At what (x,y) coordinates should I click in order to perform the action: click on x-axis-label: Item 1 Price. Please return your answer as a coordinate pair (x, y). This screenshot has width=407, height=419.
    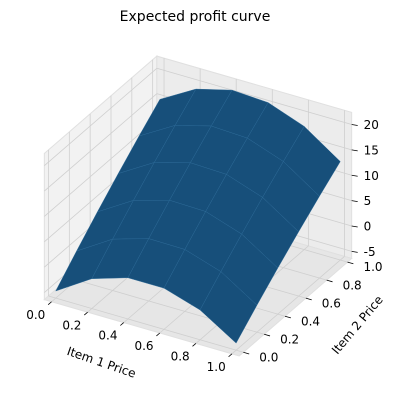
    Looking at the image, I should click on (101, 362).